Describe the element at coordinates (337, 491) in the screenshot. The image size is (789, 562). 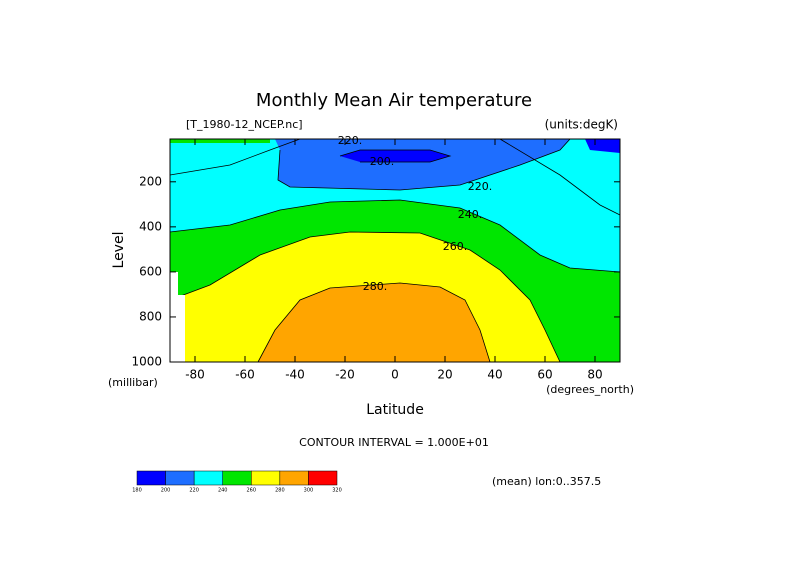
I see `colorbar-label: 320` at that location.